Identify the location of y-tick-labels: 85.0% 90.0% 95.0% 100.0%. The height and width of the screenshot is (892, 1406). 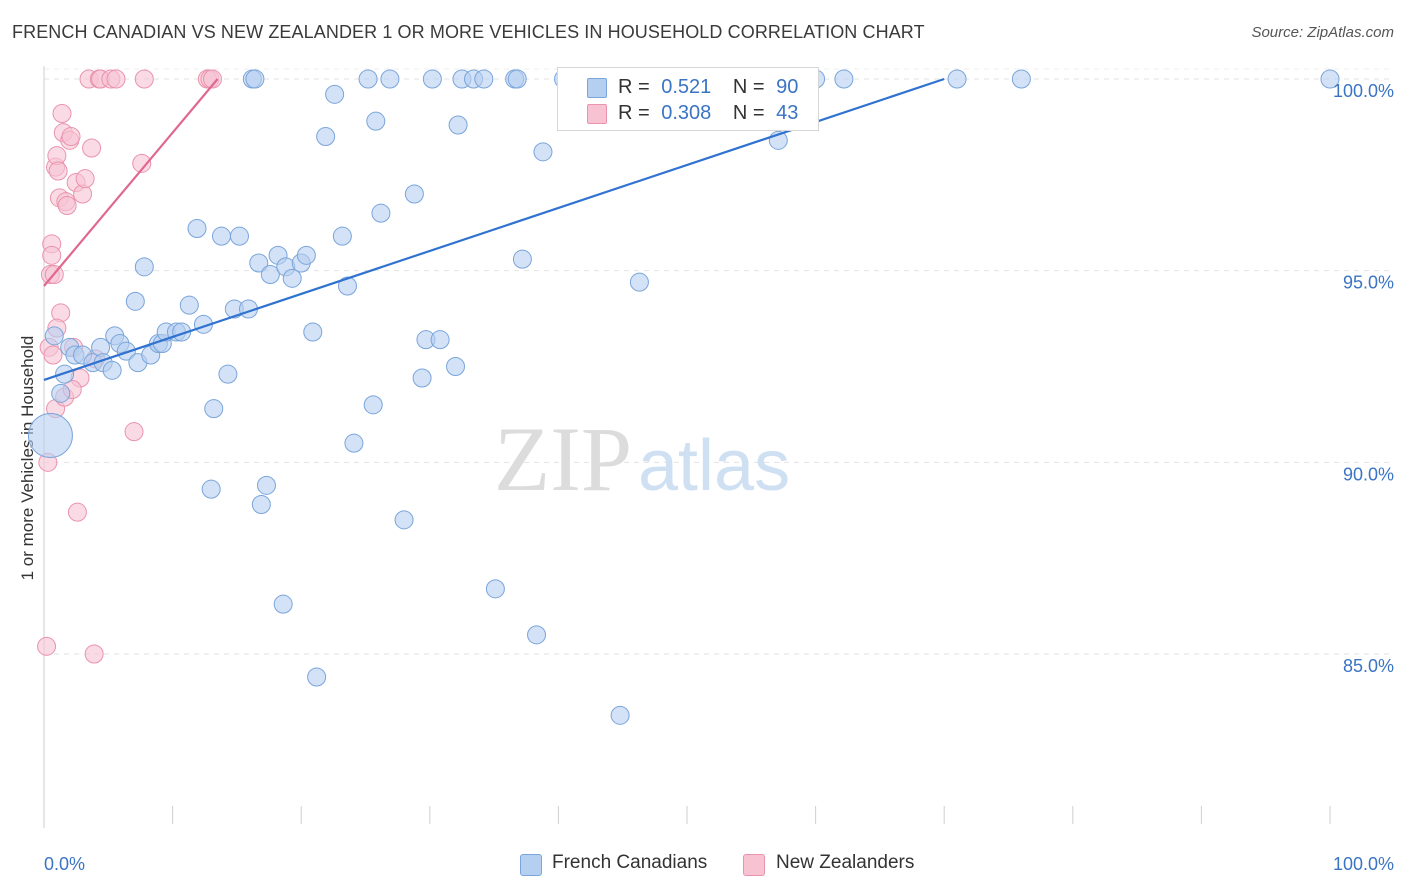
(1363, 378).